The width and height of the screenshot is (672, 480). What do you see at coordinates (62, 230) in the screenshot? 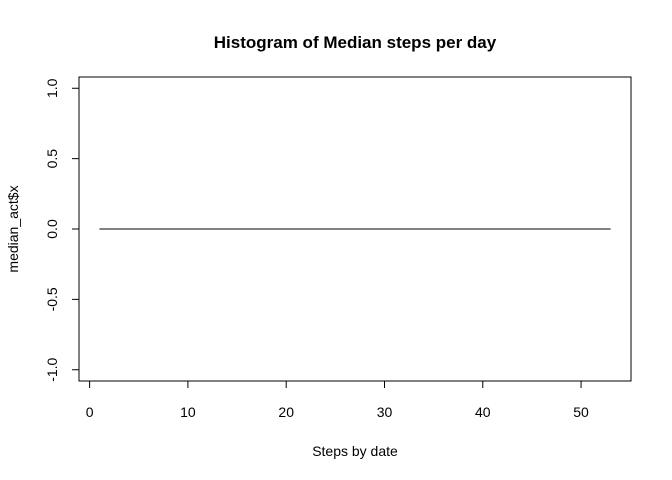
I see `y-axis: -1.0 -0.5 0.0 0.5 1.0` at bounding box center [62, 230].